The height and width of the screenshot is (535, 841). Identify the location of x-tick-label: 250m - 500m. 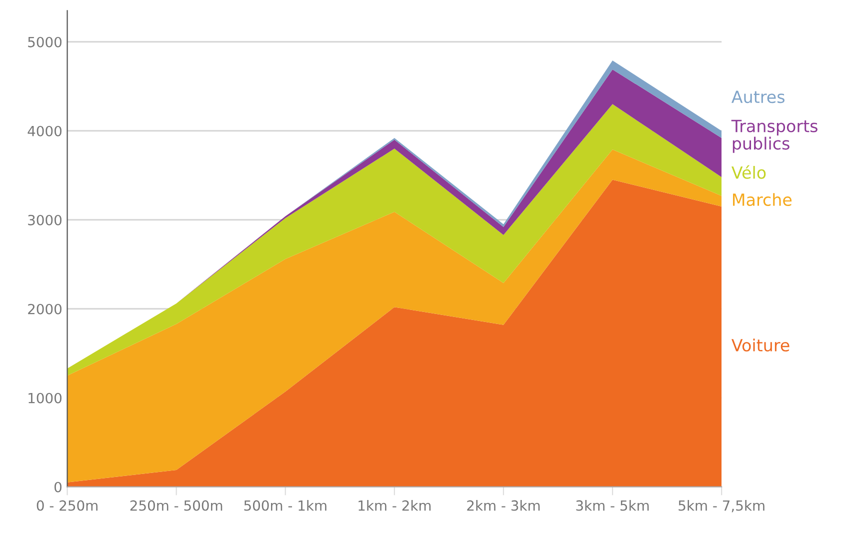
(176, 505).